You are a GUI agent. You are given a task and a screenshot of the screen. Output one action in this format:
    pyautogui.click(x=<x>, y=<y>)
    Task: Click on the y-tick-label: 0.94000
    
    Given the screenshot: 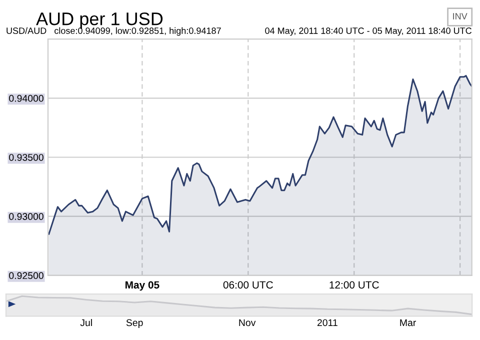 What is the action you would take?
    pyautogui.click(x=26, y=98)
    